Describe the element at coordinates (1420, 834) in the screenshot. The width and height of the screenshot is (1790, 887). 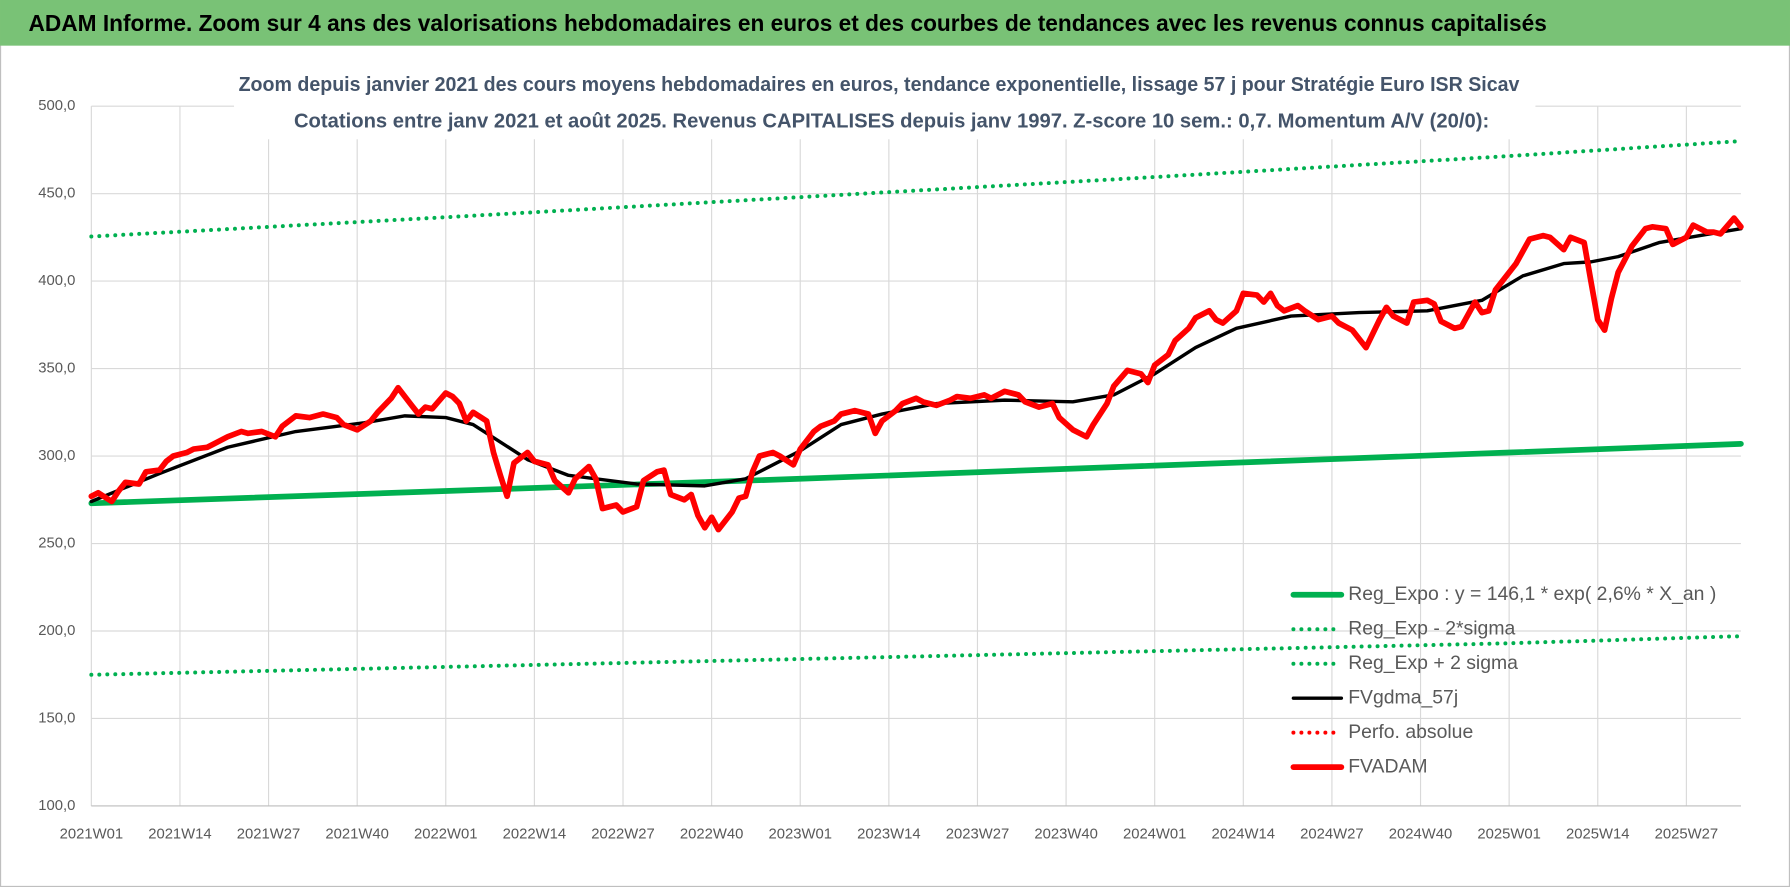
I see `x-tick-label: 2024W40` at that location.